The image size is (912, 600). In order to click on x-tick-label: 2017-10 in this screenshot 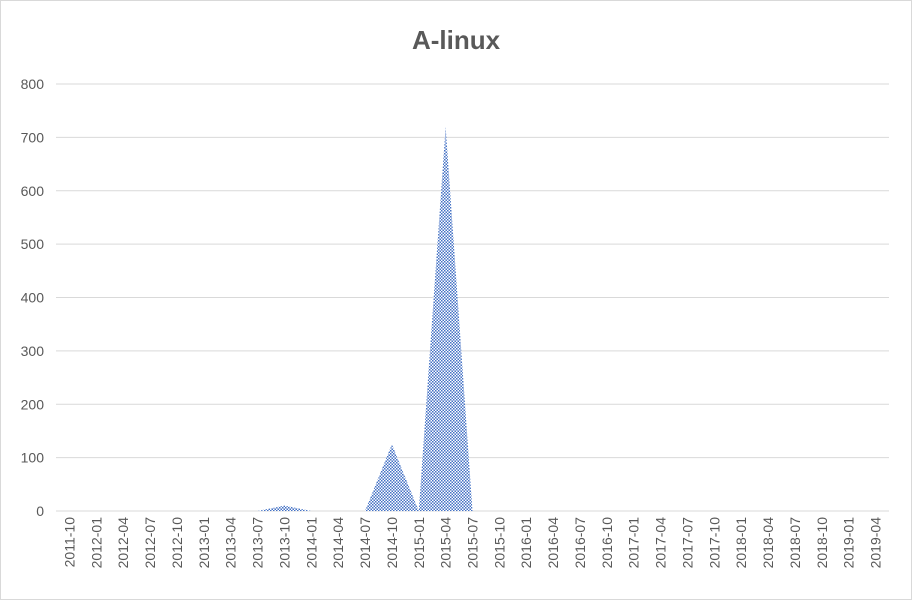, I will do `click(714, 543)`.